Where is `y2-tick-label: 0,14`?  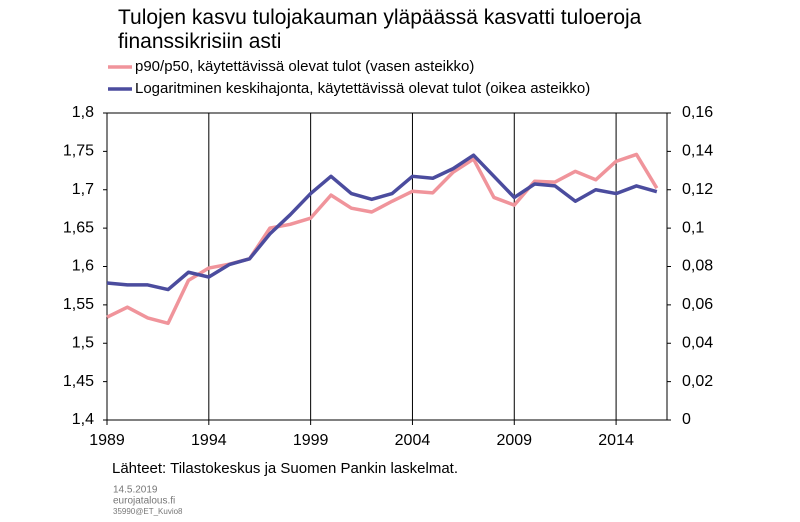 y2-tick-label: 0,14 is located at coordinates (697, 151).